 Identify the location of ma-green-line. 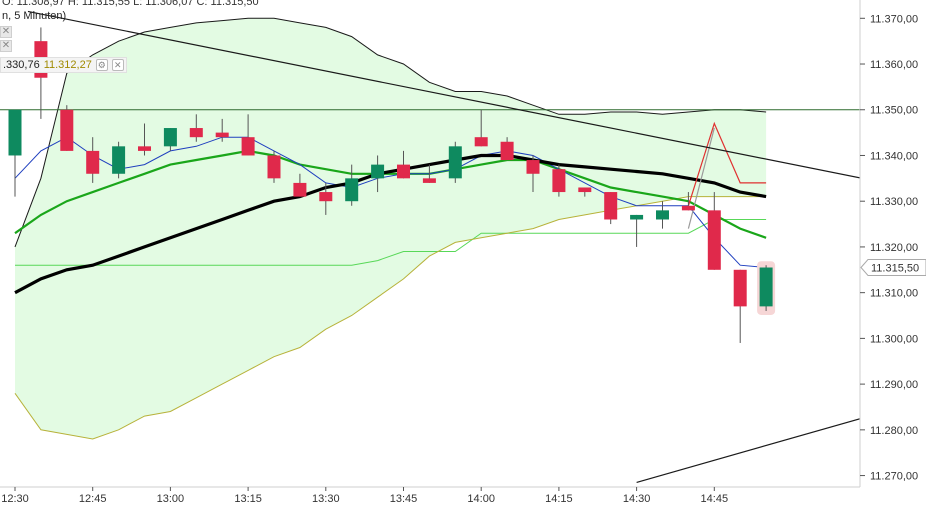
(390, 194).